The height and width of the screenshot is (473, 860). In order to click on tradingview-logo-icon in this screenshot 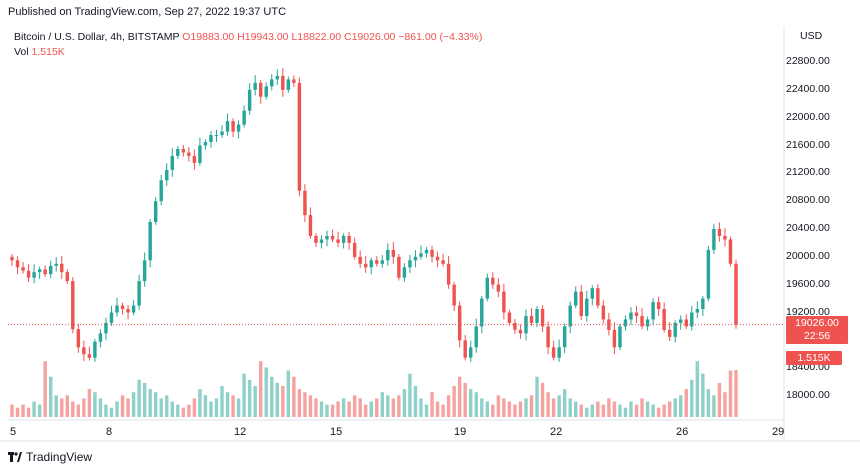, I will do `click(15, 457)`.